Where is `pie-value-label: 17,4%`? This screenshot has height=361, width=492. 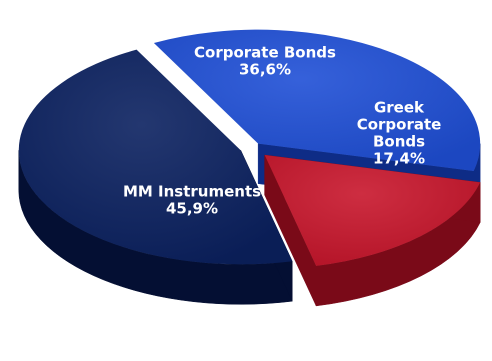
pie-value-label: 17,4% is located at coordinates (399, 159).